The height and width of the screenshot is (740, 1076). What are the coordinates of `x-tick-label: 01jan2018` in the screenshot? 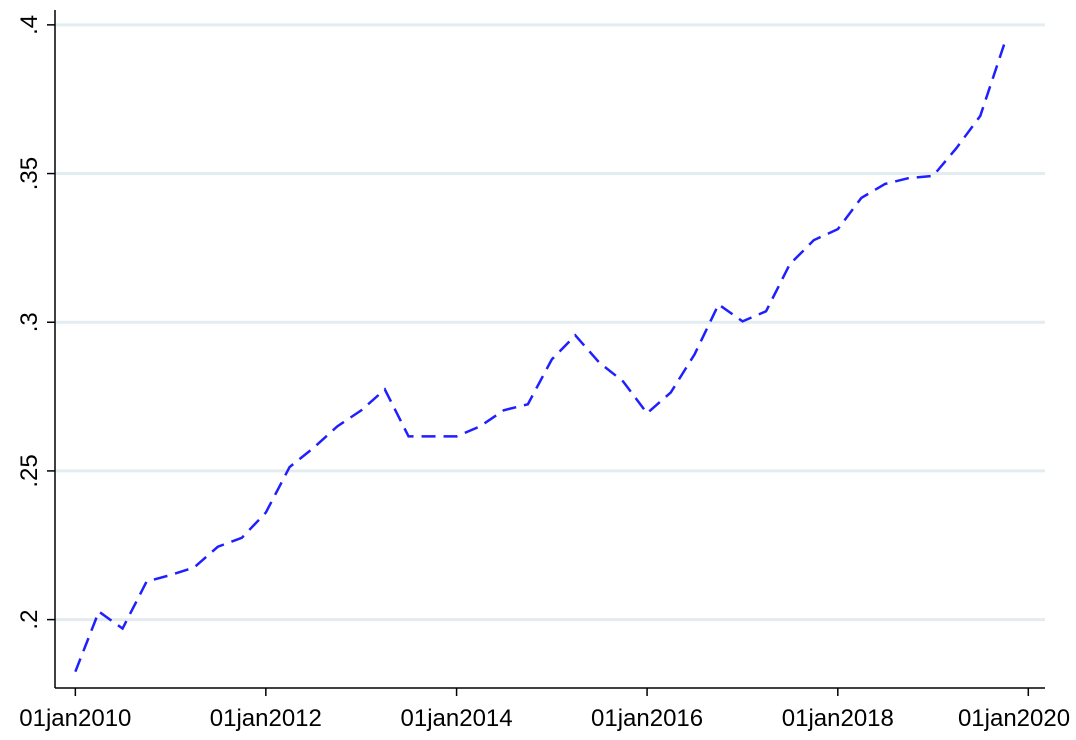 It's located at (838, 718).